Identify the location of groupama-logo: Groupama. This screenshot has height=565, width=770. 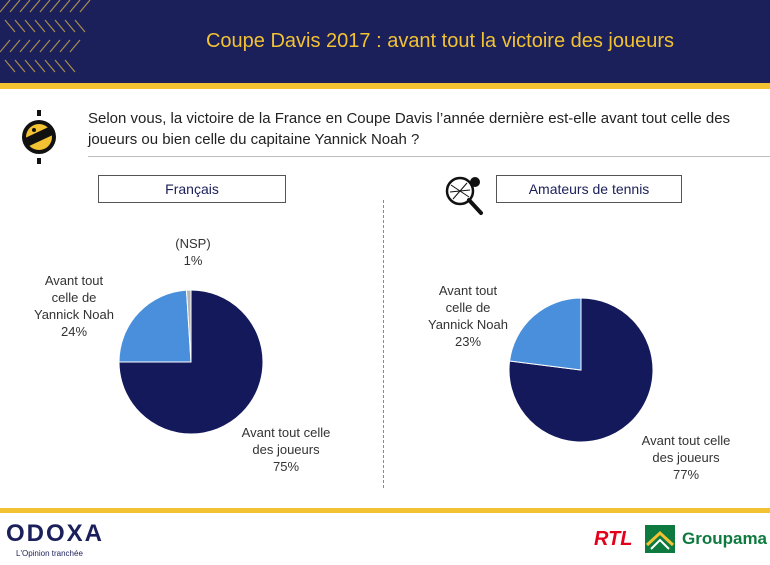
(725, 538).